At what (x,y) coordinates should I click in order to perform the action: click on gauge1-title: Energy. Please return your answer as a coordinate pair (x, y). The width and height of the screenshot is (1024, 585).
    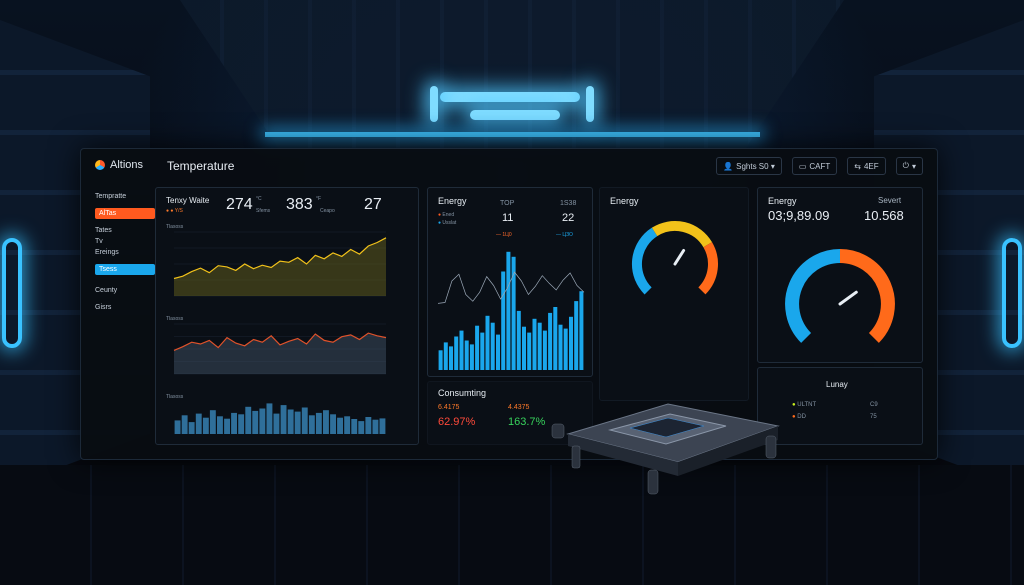
    Looking at the image, I should click on (624, 201).